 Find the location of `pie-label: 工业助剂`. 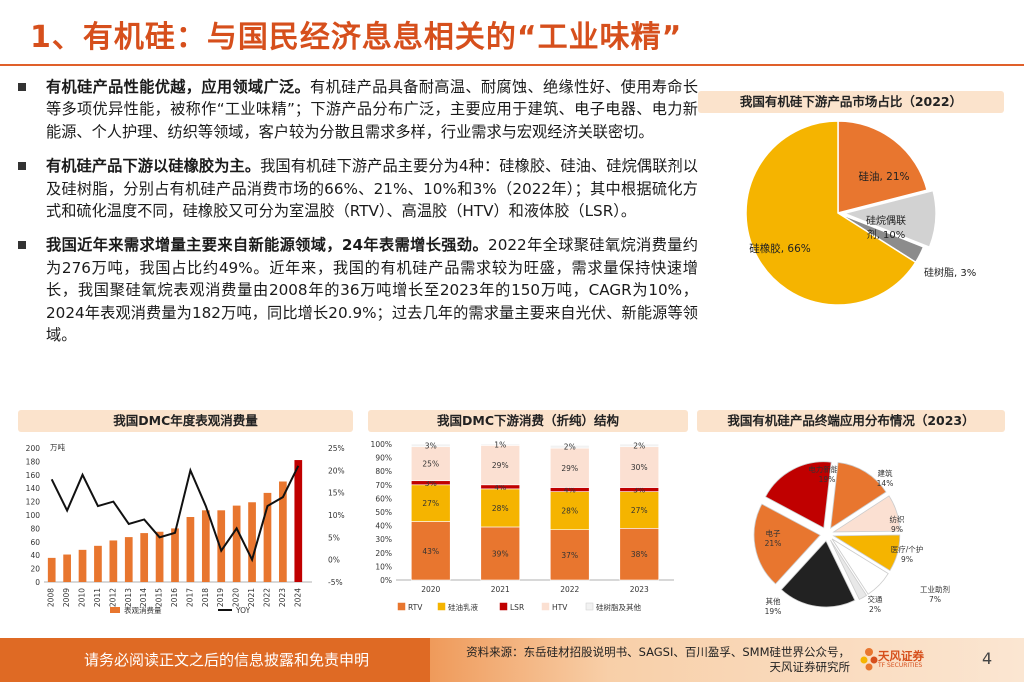

pie-label: 工业助剂 is located at coordinates (935, 589).